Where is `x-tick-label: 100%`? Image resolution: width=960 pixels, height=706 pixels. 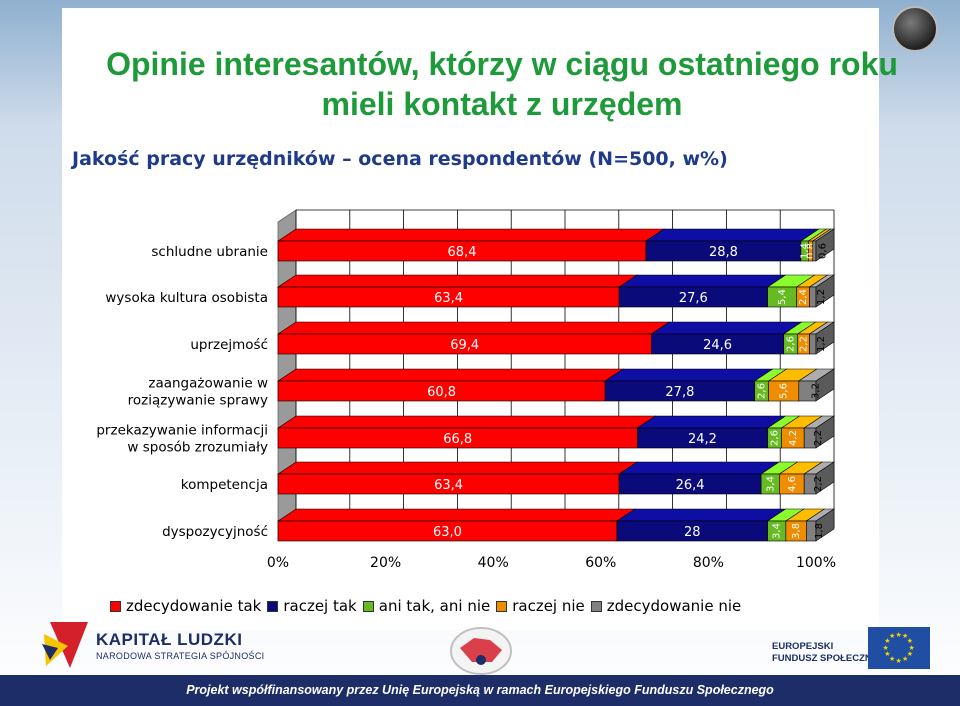 x-tick-label: 100% is located at coordinates (816, 563).